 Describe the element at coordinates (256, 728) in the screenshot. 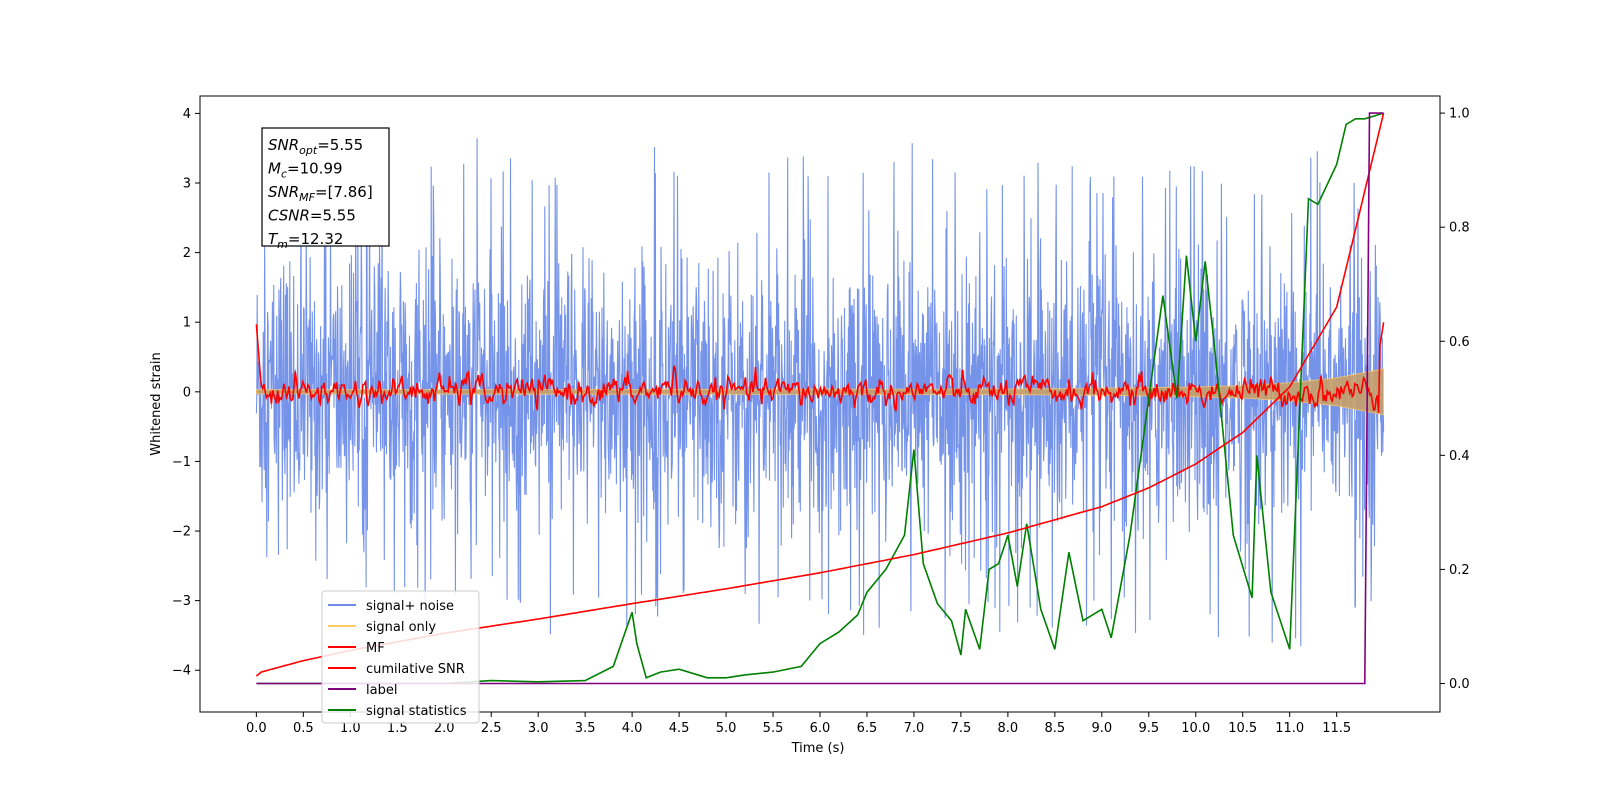

I see `x-tick-label: 0.0` at that location.